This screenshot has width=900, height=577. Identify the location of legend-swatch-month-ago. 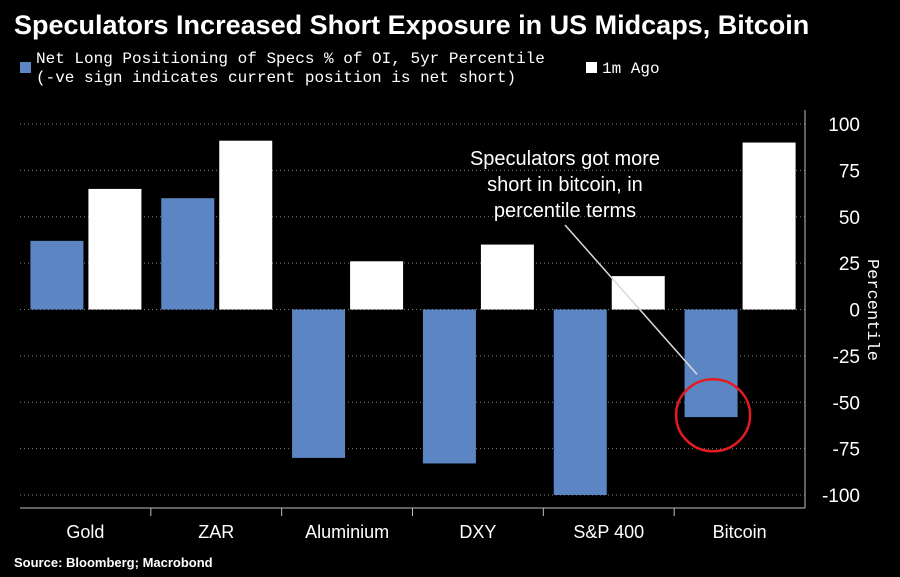
(591, 67).